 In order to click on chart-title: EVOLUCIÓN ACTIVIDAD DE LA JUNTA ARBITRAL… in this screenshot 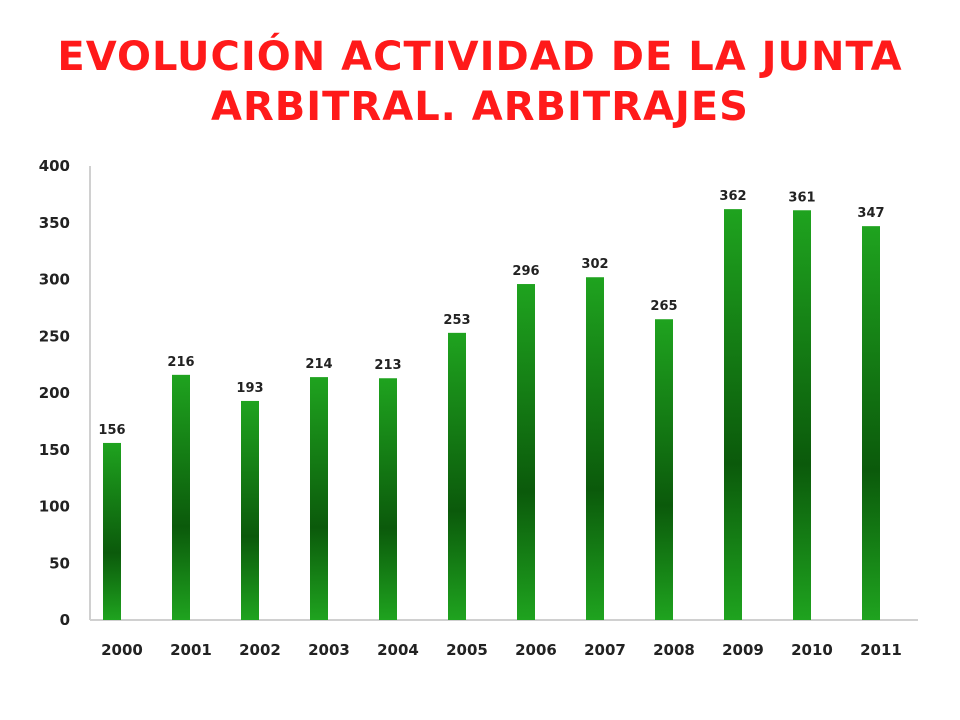, I will do `click(480, 82)`.